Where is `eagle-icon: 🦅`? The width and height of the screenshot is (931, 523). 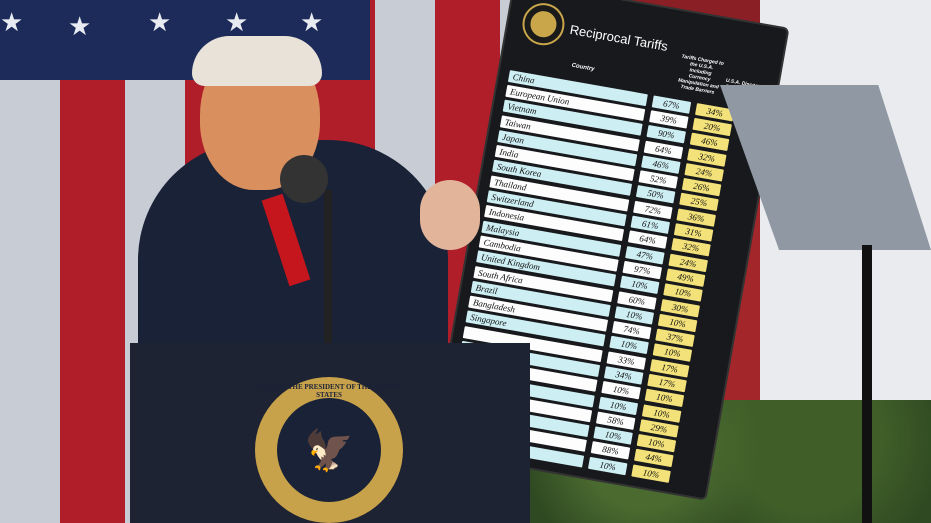 eagle-icon: 🦅 is located at coordinates (329, 450).